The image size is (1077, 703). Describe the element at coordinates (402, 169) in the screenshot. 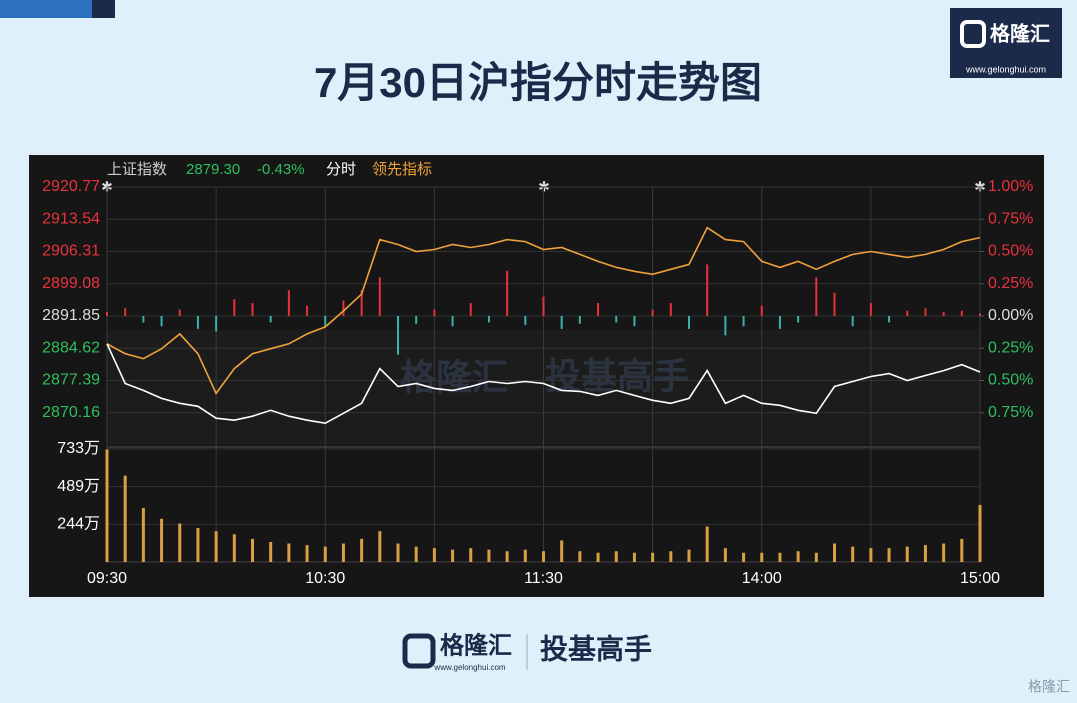

I see `legend-entry: 领先指标` at that location.